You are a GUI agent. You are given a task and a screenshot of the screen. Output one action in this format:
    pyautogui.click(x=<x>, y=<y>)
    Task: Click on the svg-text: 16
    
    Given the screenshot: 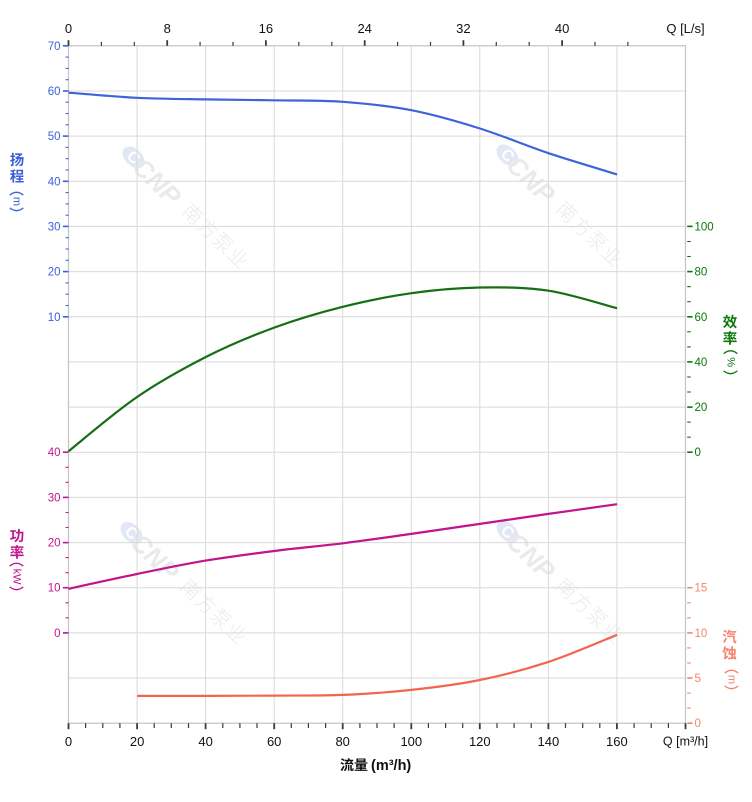 What is the action you would take?
    pyautogui.click(x=266, y=28)
    